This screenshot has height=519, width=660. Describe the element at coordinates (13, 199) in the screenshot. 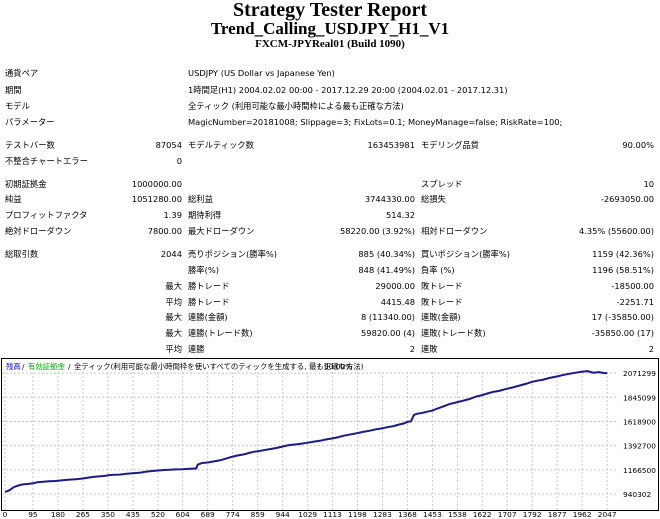

I see `net-label: 純益` at that location.